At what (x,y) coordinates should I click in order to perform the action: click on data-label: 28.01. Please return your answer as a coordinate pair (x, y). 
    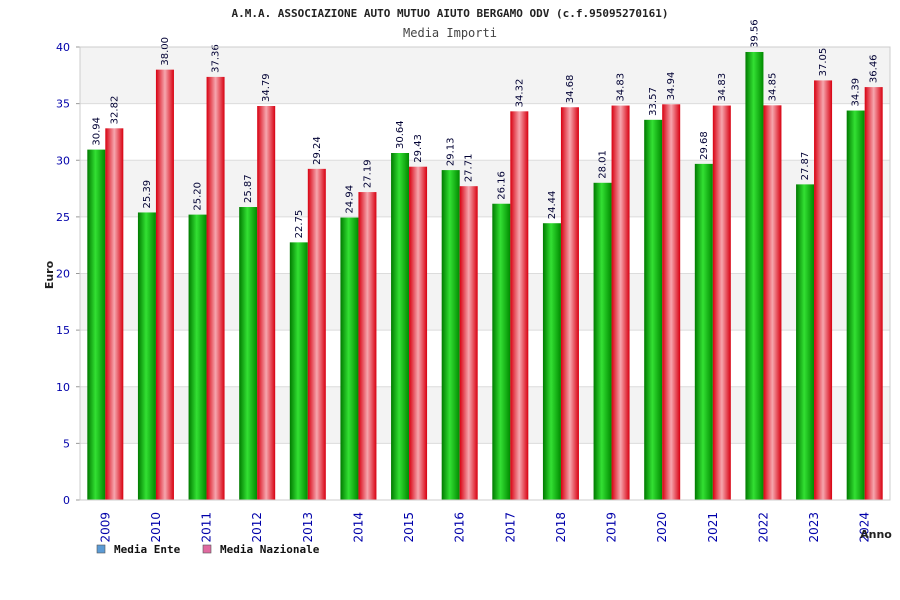
    Looking at the image, I should click on (603, 164).